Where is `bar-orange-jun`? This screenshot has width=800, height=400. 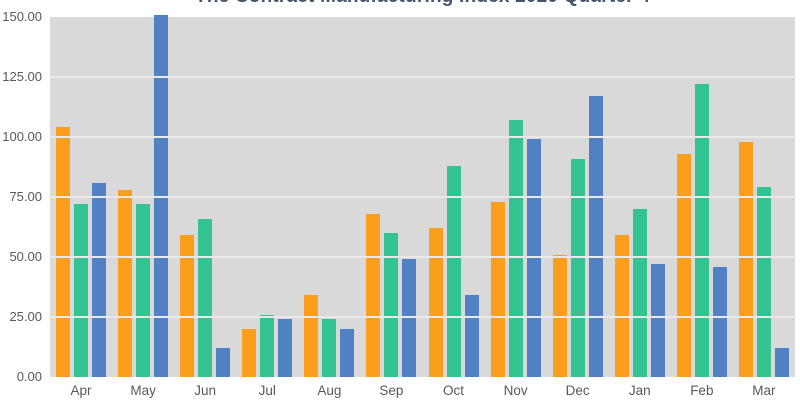 bar-orange-jun is located at coordinates (187, 306).